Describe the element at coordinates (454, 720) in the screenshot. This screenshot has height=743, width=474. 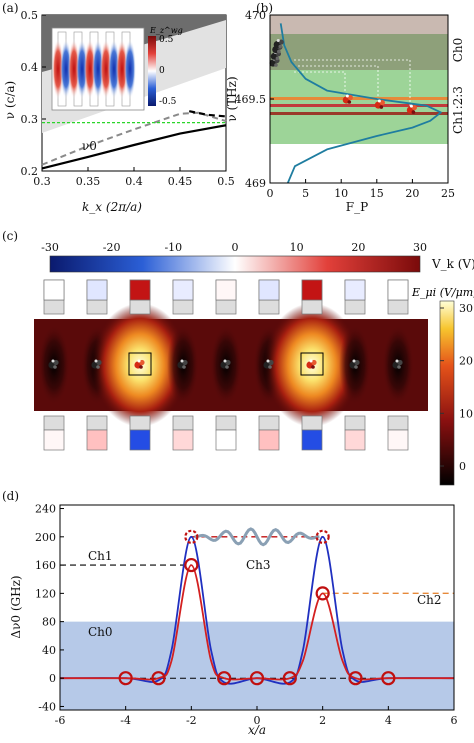
I see `panel-d-xtick-6: 6` at that location.